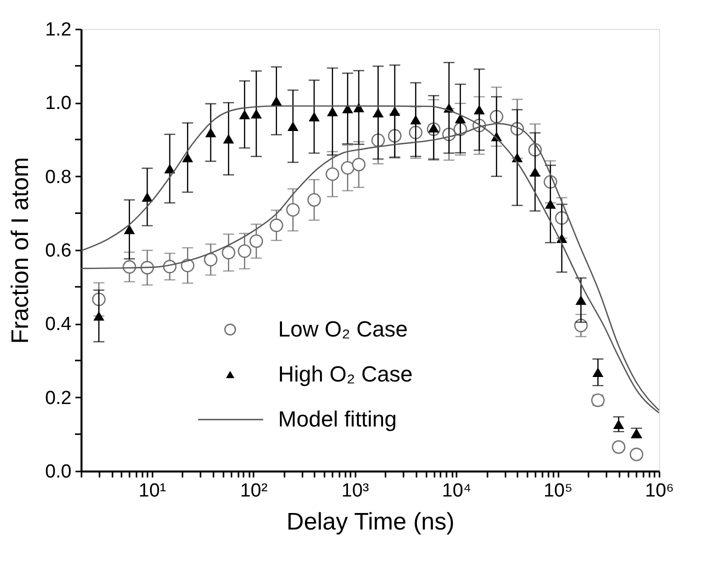 The height and width of the screenshot is (588, 728). What do you see at coordinates (558, 491) in the screenshot?
I see `x-tick-label: 10⁵` at bounding box center [558, 491].